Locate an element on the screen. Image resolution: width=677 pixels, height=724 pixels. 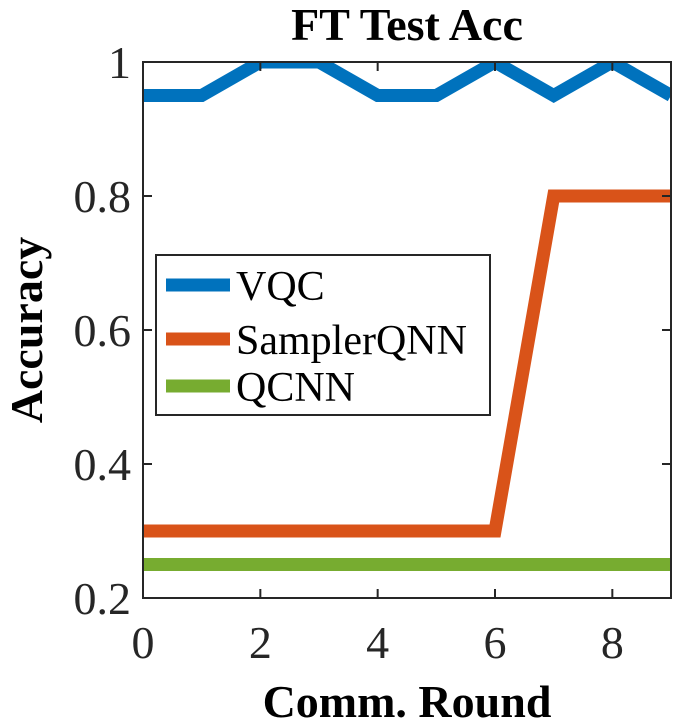
legend-item-samplerqnn: SamplerQNN is located at coordinates (316, 341).